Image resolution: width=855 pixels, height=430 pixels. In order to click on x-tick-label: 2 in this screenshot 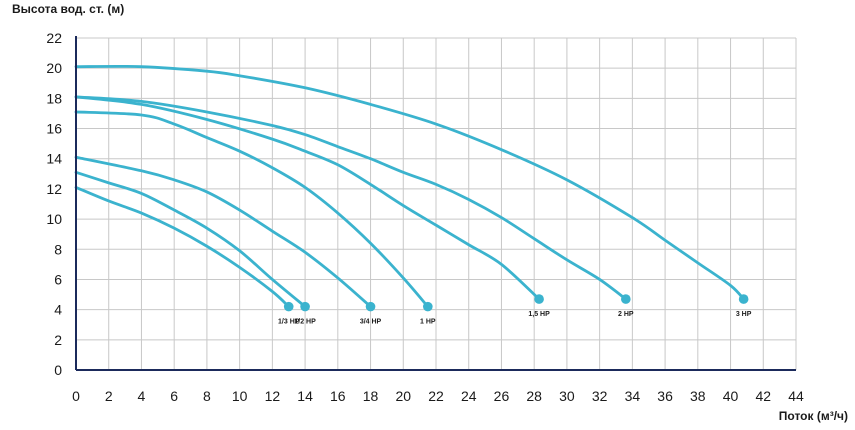, I will do `click(109, 396)`.